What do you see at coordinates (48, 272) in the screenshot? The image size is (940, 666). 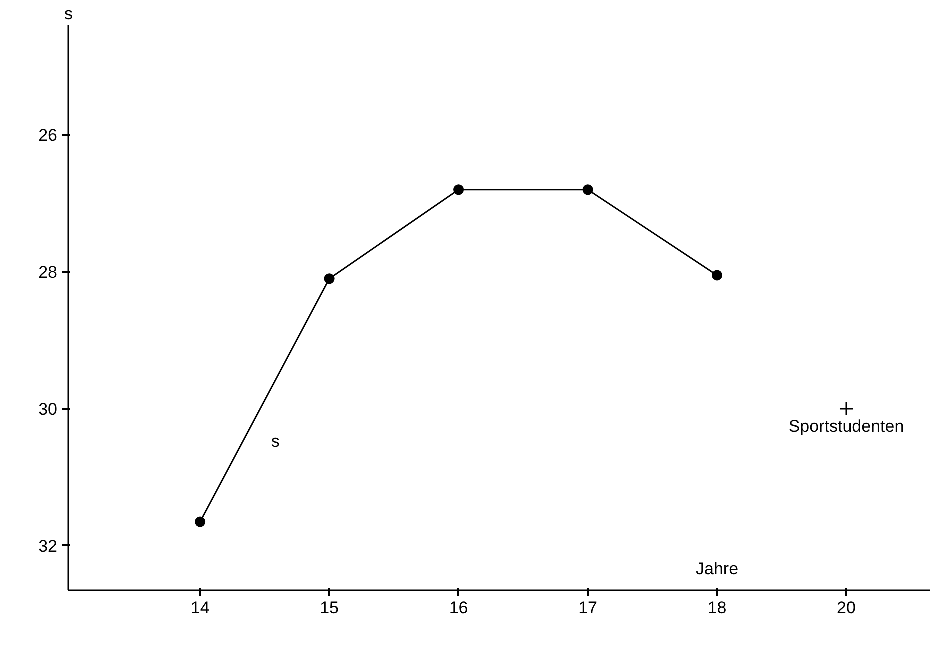 I see `y-tick-label: 28` at bounding box center [48, 272].